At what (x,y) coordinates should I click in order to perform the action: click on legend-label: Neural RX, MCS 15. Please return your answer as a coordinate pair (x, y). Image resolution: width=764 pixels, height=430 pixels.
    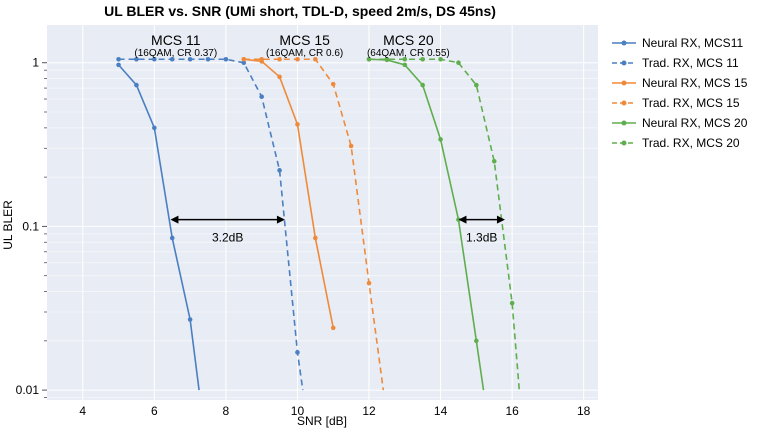
    Looking at the image, I should click on (695, 83).